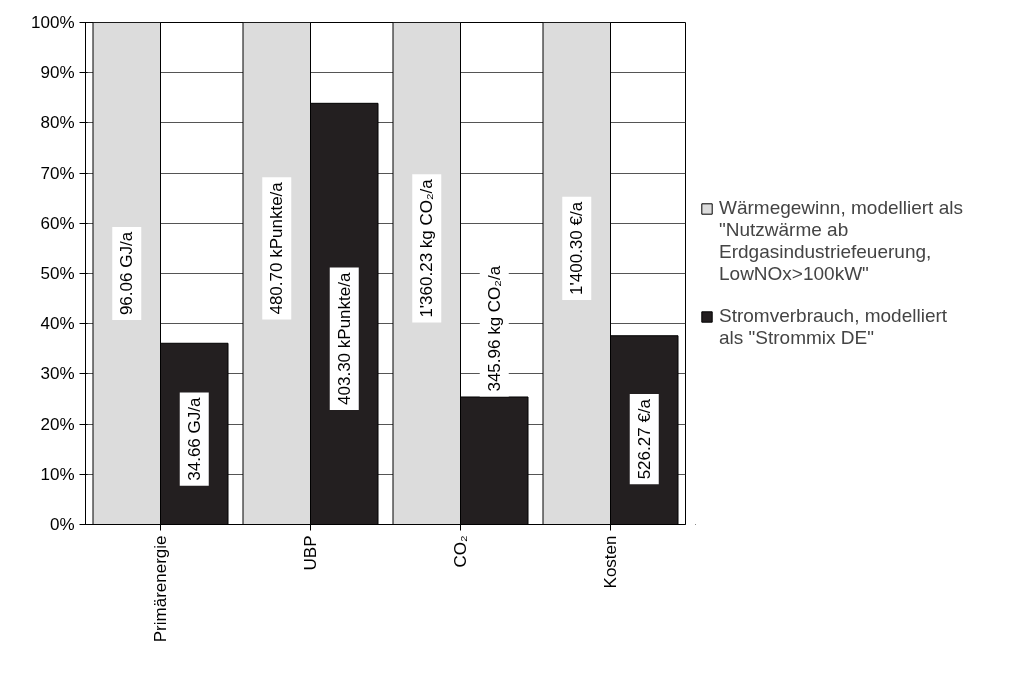 This screenshot has width=1010, height=684. I want to click on y-tick-label: 70%, so click(57, 173).